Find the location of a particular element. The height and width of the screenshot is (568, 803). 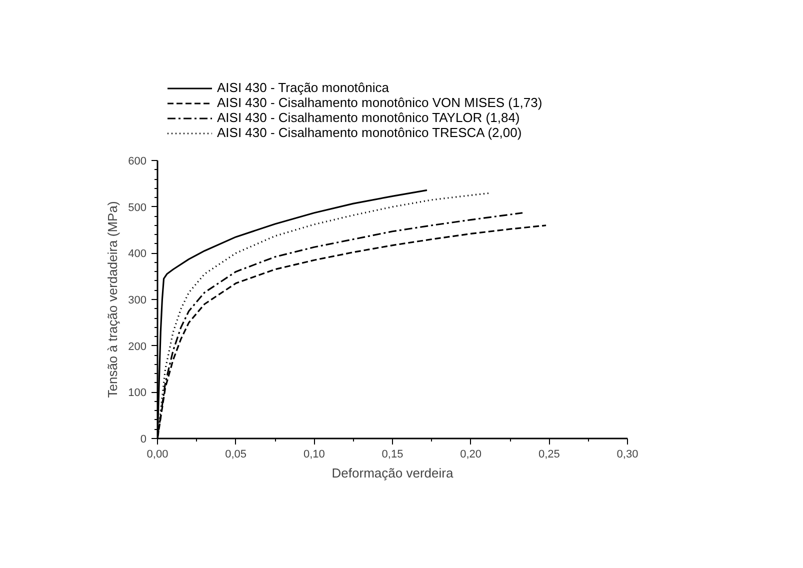

x-tick-label: 0,05 is located at coordinates (236, 454).